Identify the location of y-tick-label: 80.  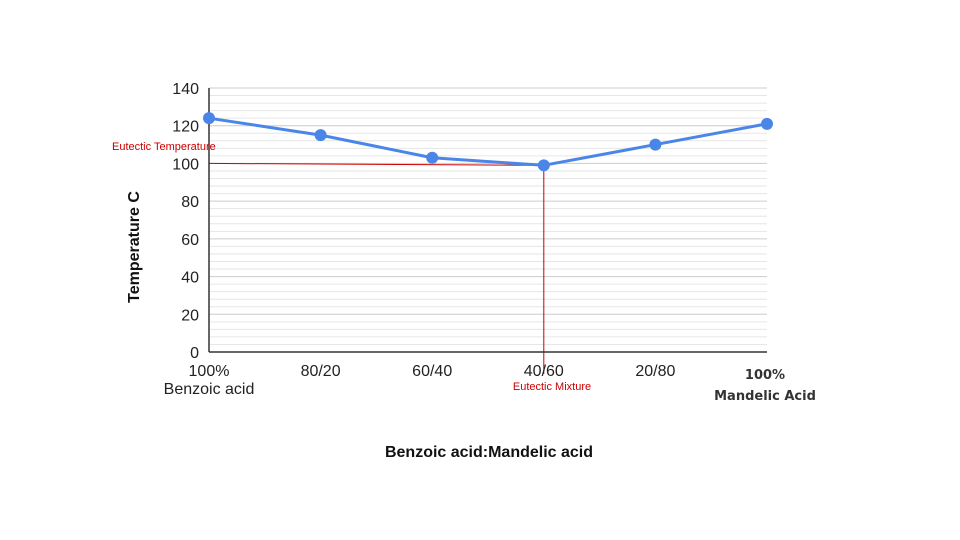
(190, 202).